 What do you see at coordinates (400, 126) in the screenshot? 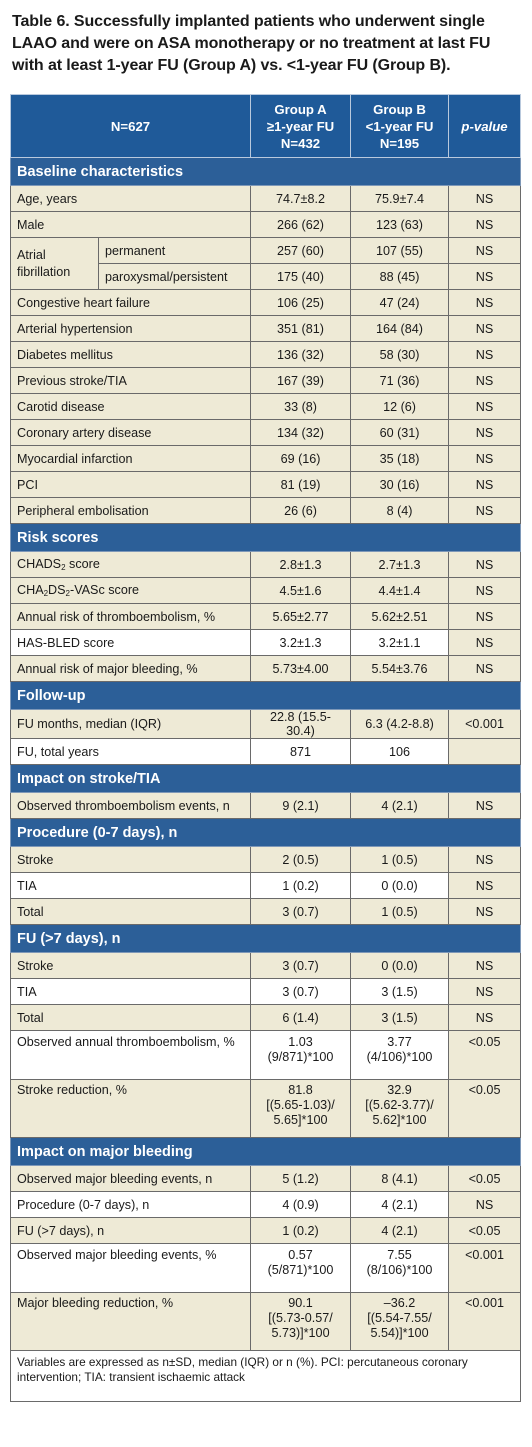
I see `header-group-b: Group B <1-year FU N=195` at bounding box center [400, 126].